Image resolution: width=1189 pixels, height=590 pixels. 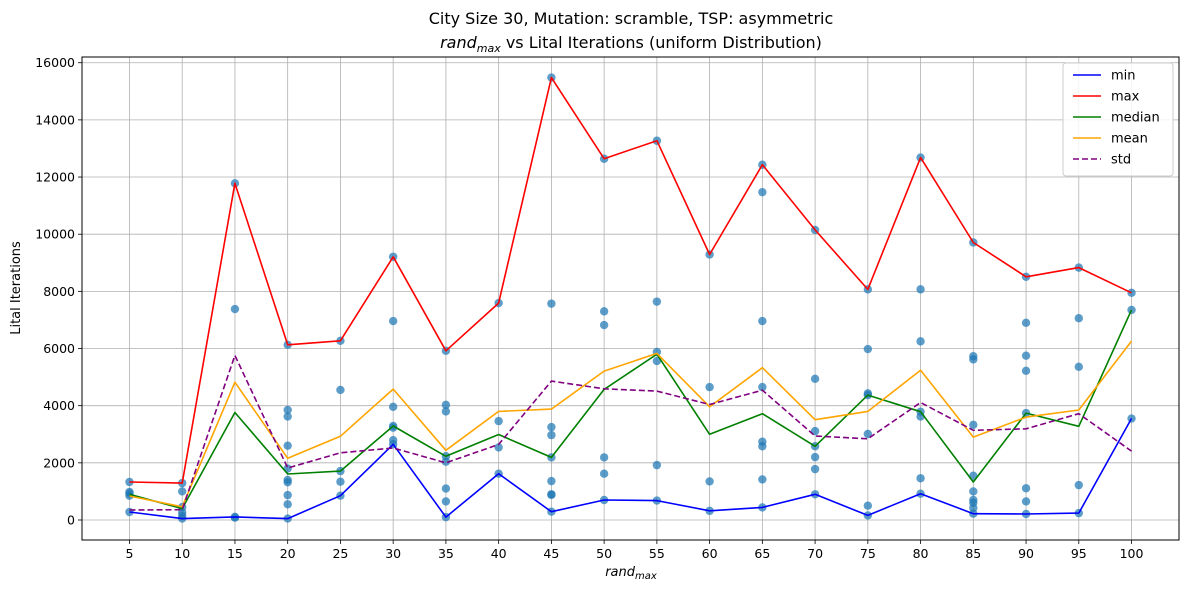 What do you see at coordinates (710, 553) in the screenshot?
I see `x-tick-label: 60` at bounding box center [710, 553].